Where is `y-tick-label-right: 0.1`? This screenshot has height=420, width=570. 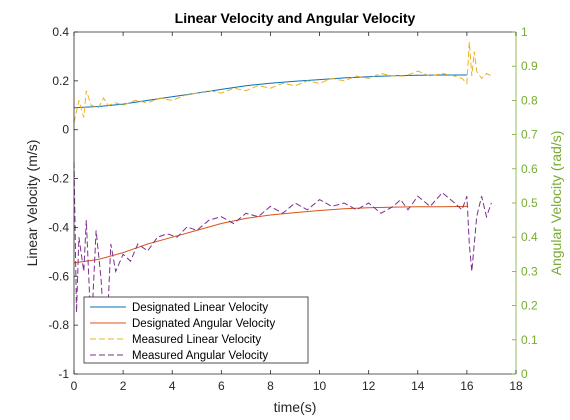 y-tick-label-right: 0.1 is located at coordinates (529, 340).